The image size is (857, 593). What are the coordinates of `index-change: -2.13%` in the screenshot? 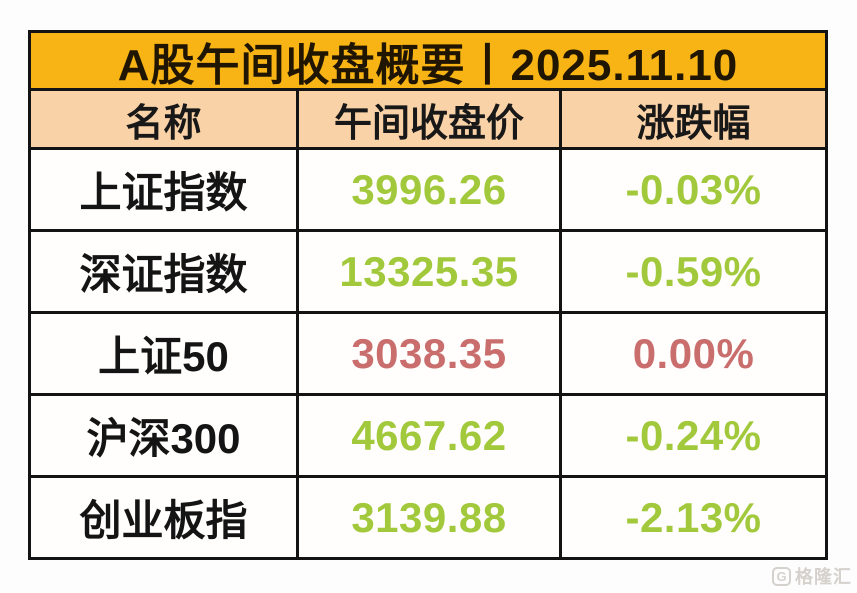 It's located at (693, 517).